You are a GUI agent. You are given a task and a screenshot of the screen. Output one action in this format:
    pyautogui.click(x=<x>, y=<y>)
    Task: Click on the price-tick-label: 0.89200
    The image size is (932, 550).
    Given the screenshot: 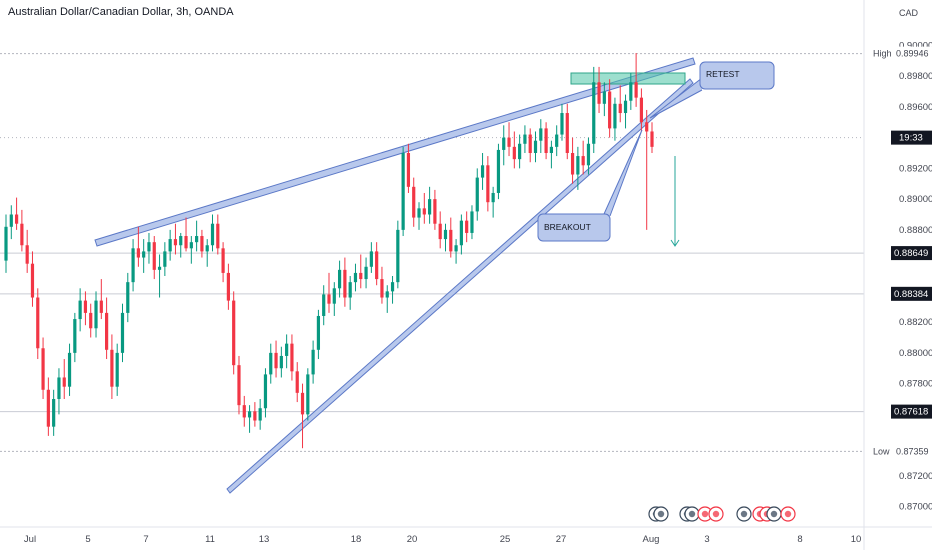 What is the action you would take?
    pyautogui.click(x=915, y=168)
    